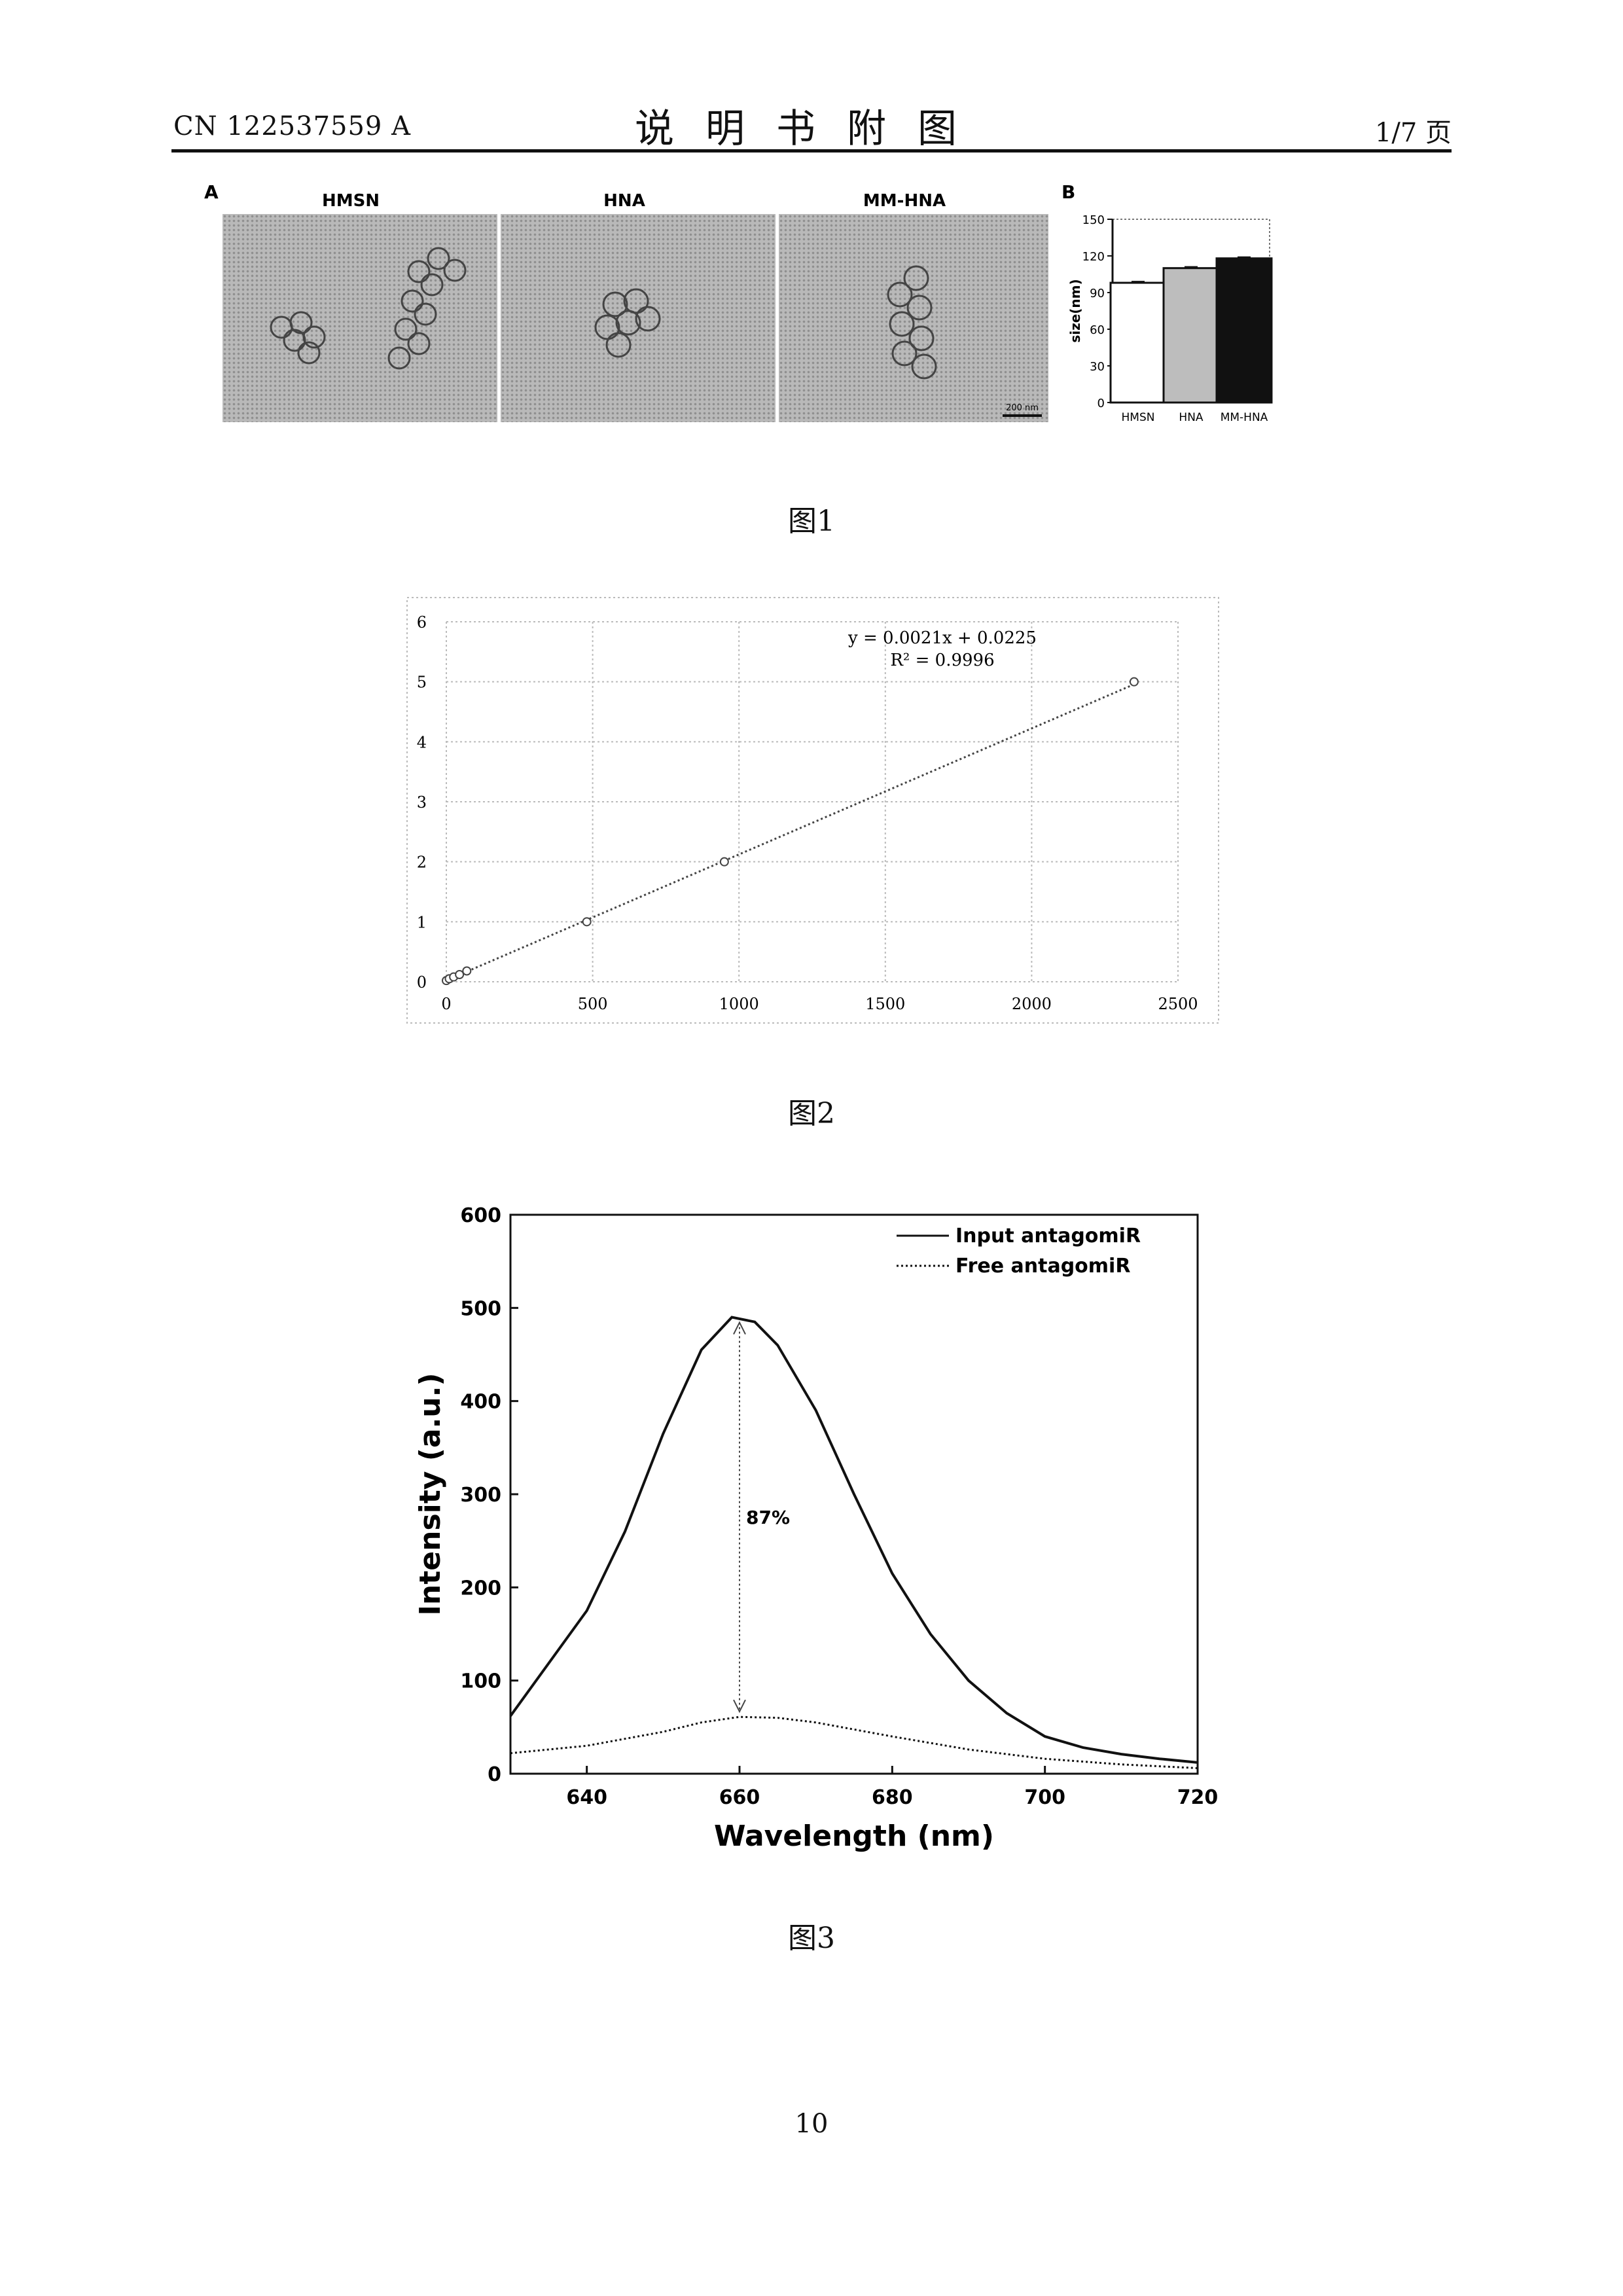 This screenshot has width=1623, height=2296. I want to click on bar-hna, so click(1191, 335).